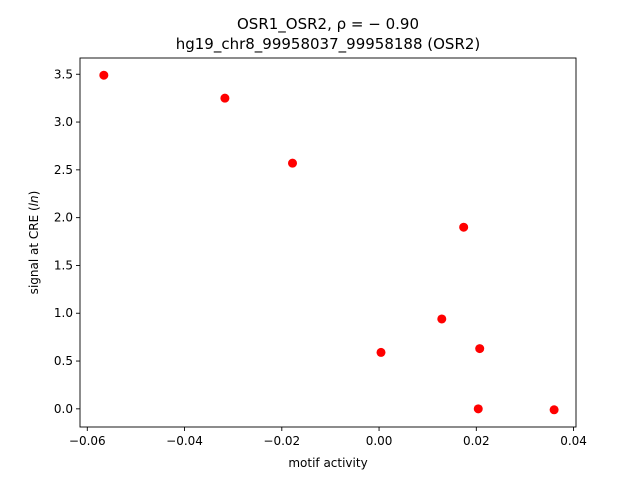  I want to click on y-tick-label: 1.0, so click(63, 313).